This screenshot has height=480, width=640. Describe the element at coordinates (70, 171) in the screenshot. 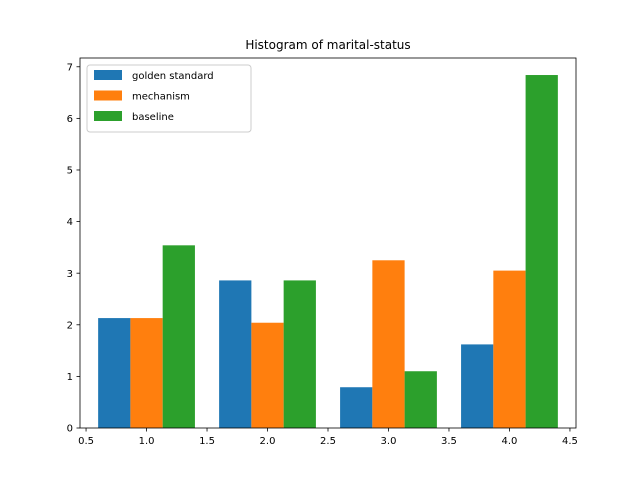

I see `y-tick-label: 5` at that location.